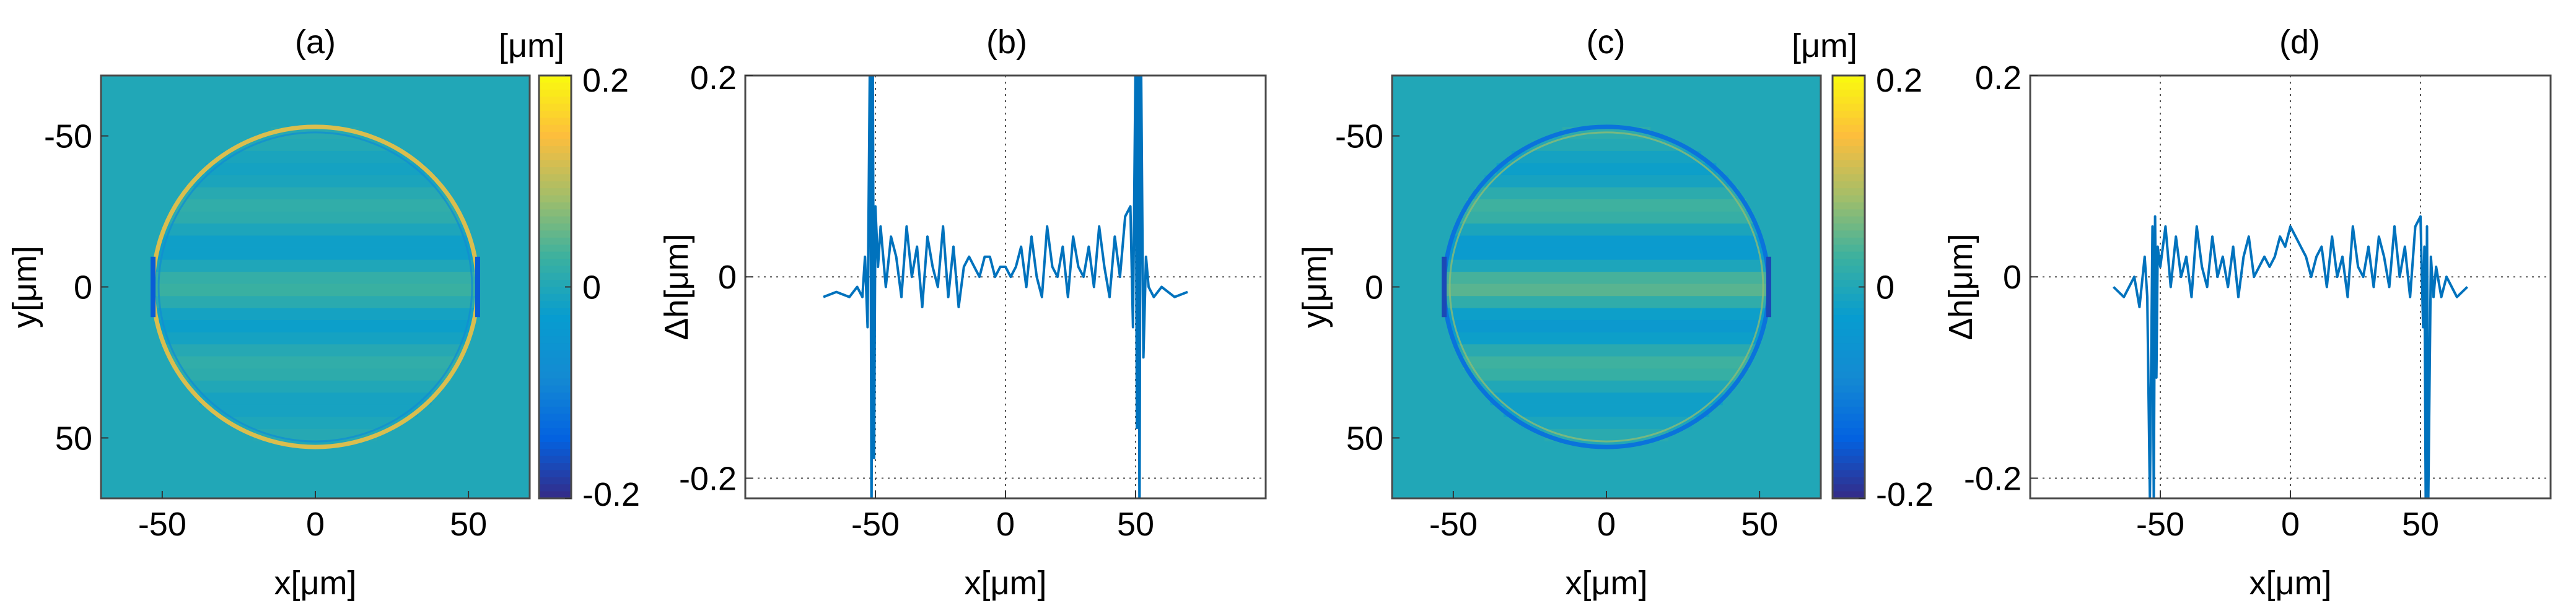  Describe the element at coordinates (708, 478) in the screenshot. I see `y-tick-label: -0.2` at that location.